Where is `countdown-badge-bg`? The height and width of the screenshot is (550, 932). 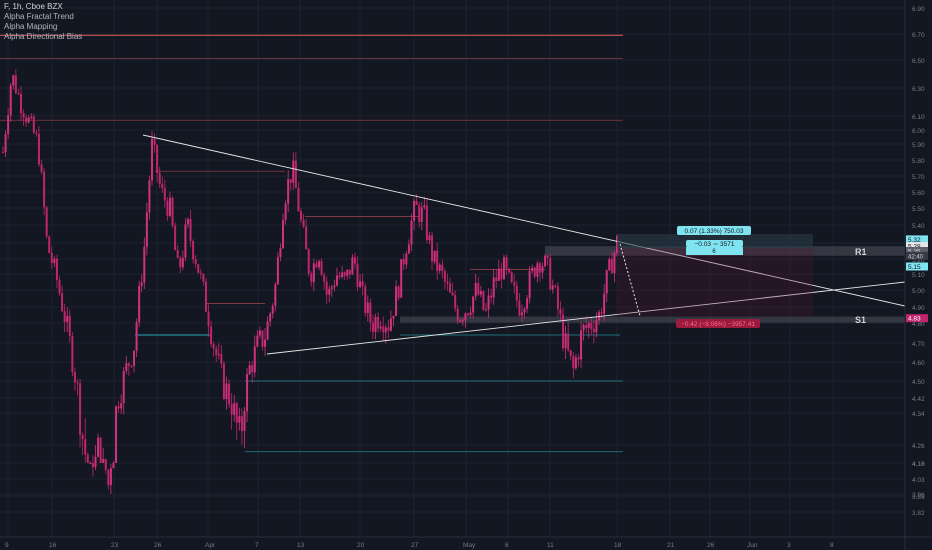 countdown-badge-bg is located at coordinates (917, 255).